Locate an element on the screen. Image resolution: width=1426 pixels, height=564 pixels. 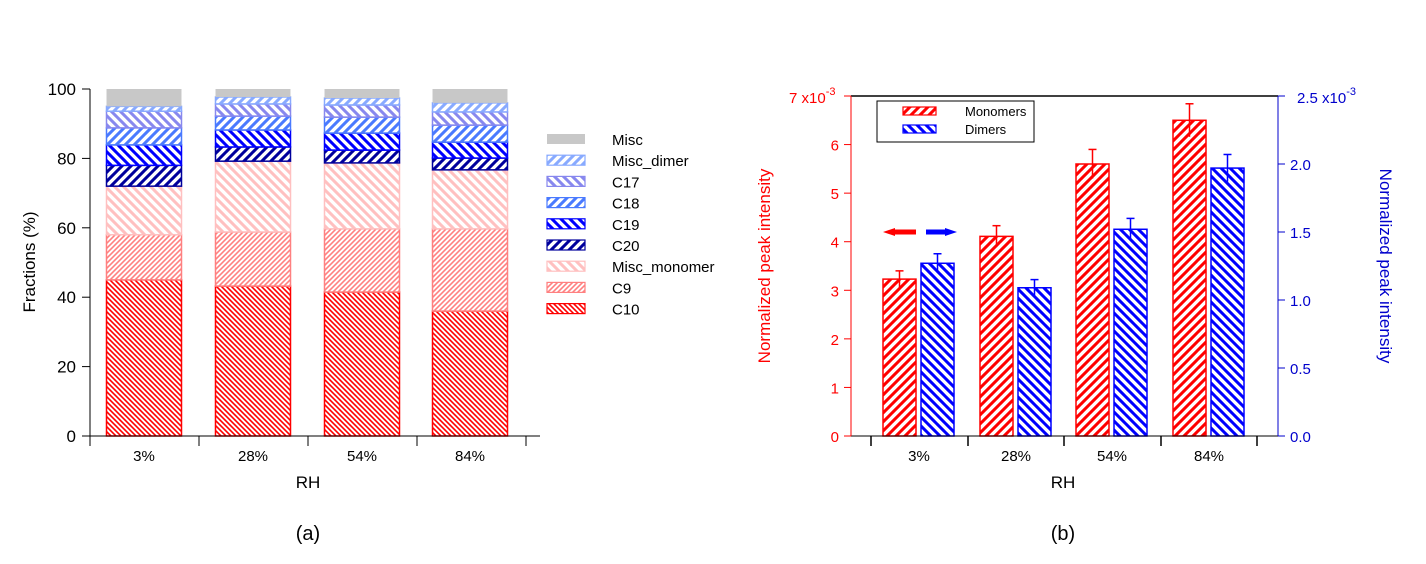
legend-label-dimers: Dimers is located at coordinates (986, 129).